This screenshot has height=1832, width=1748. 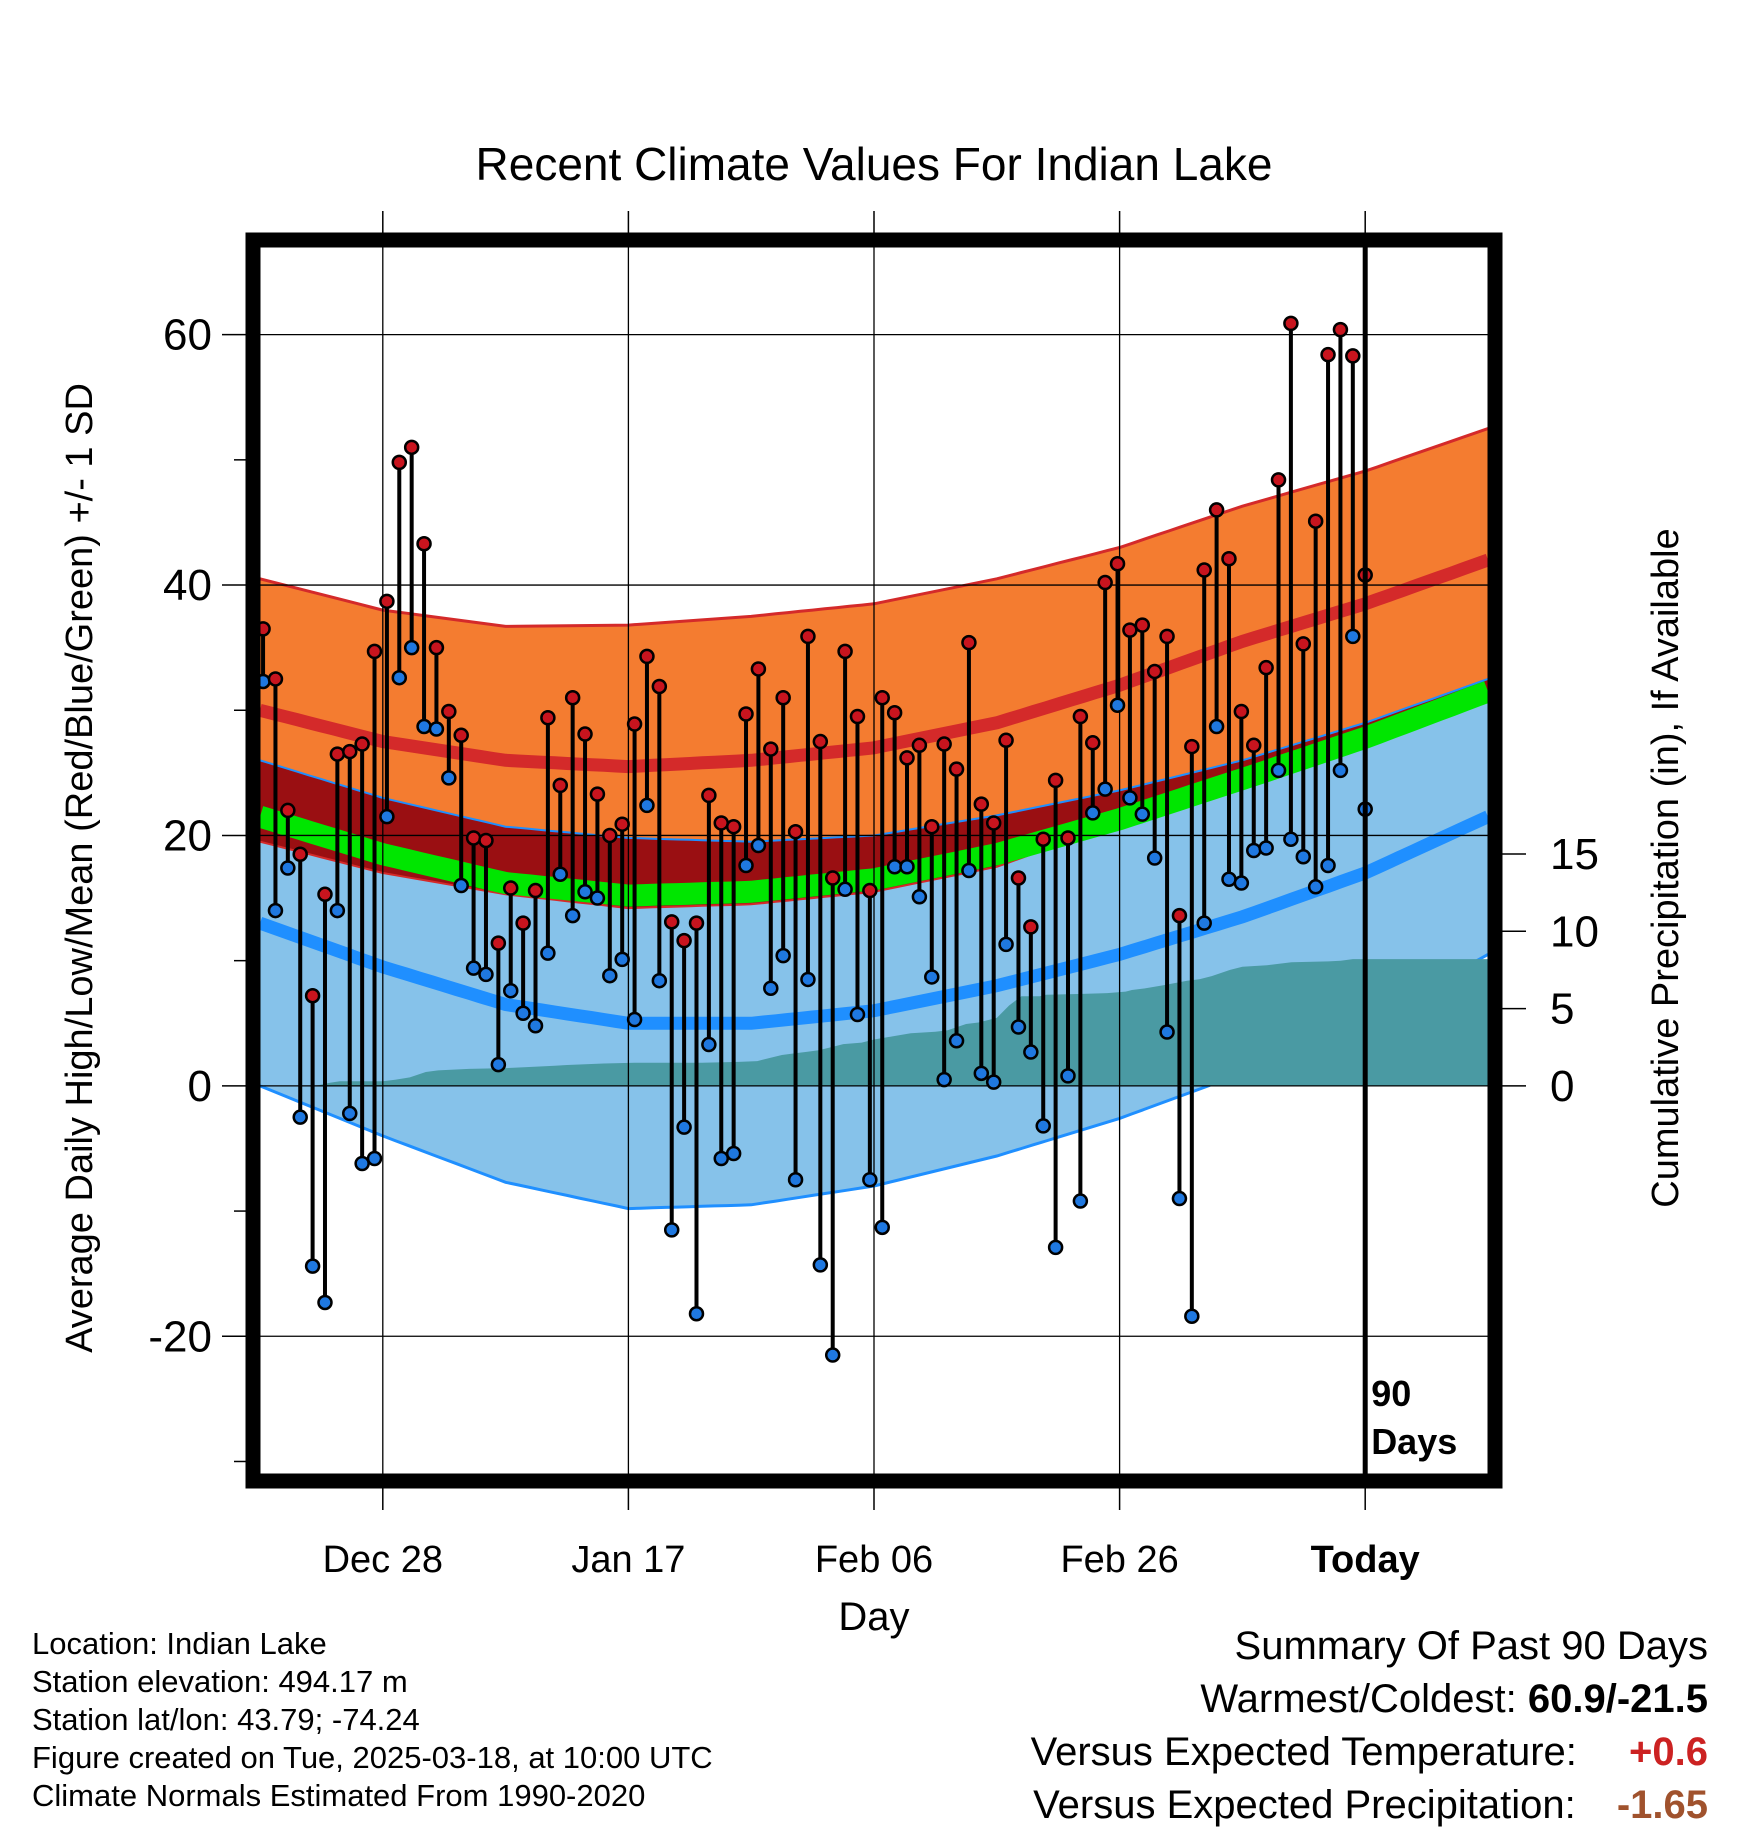 What do you see at coordinates (1471, 1646) in the screenshot?
I see `summary-title: Summary Of Past 90 Days` at bounding box center [1471, 1646].